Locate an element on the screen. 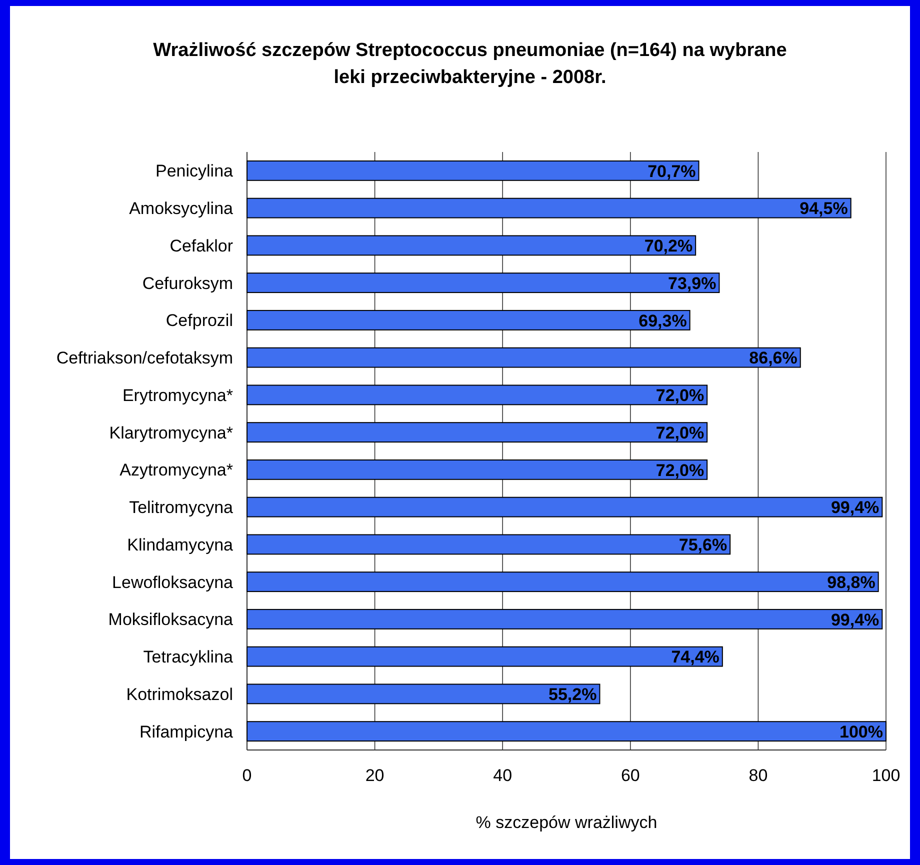 This screenshot has width=920, height=865. y-tick-label: Penicylina is located at coordinates (195, 171).